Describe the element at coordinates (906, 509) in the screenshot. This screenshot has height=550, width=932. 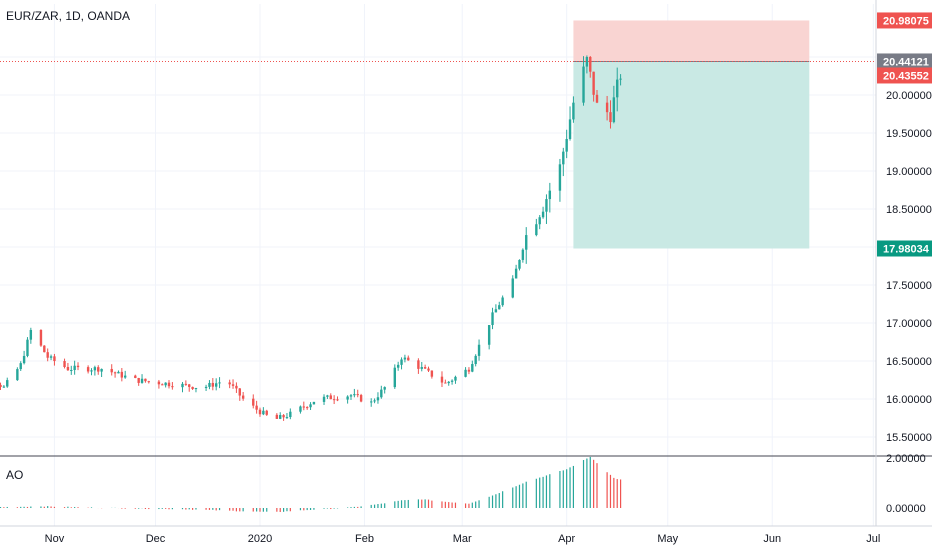
I see `ao-tick-label: 0.00000` at that location.